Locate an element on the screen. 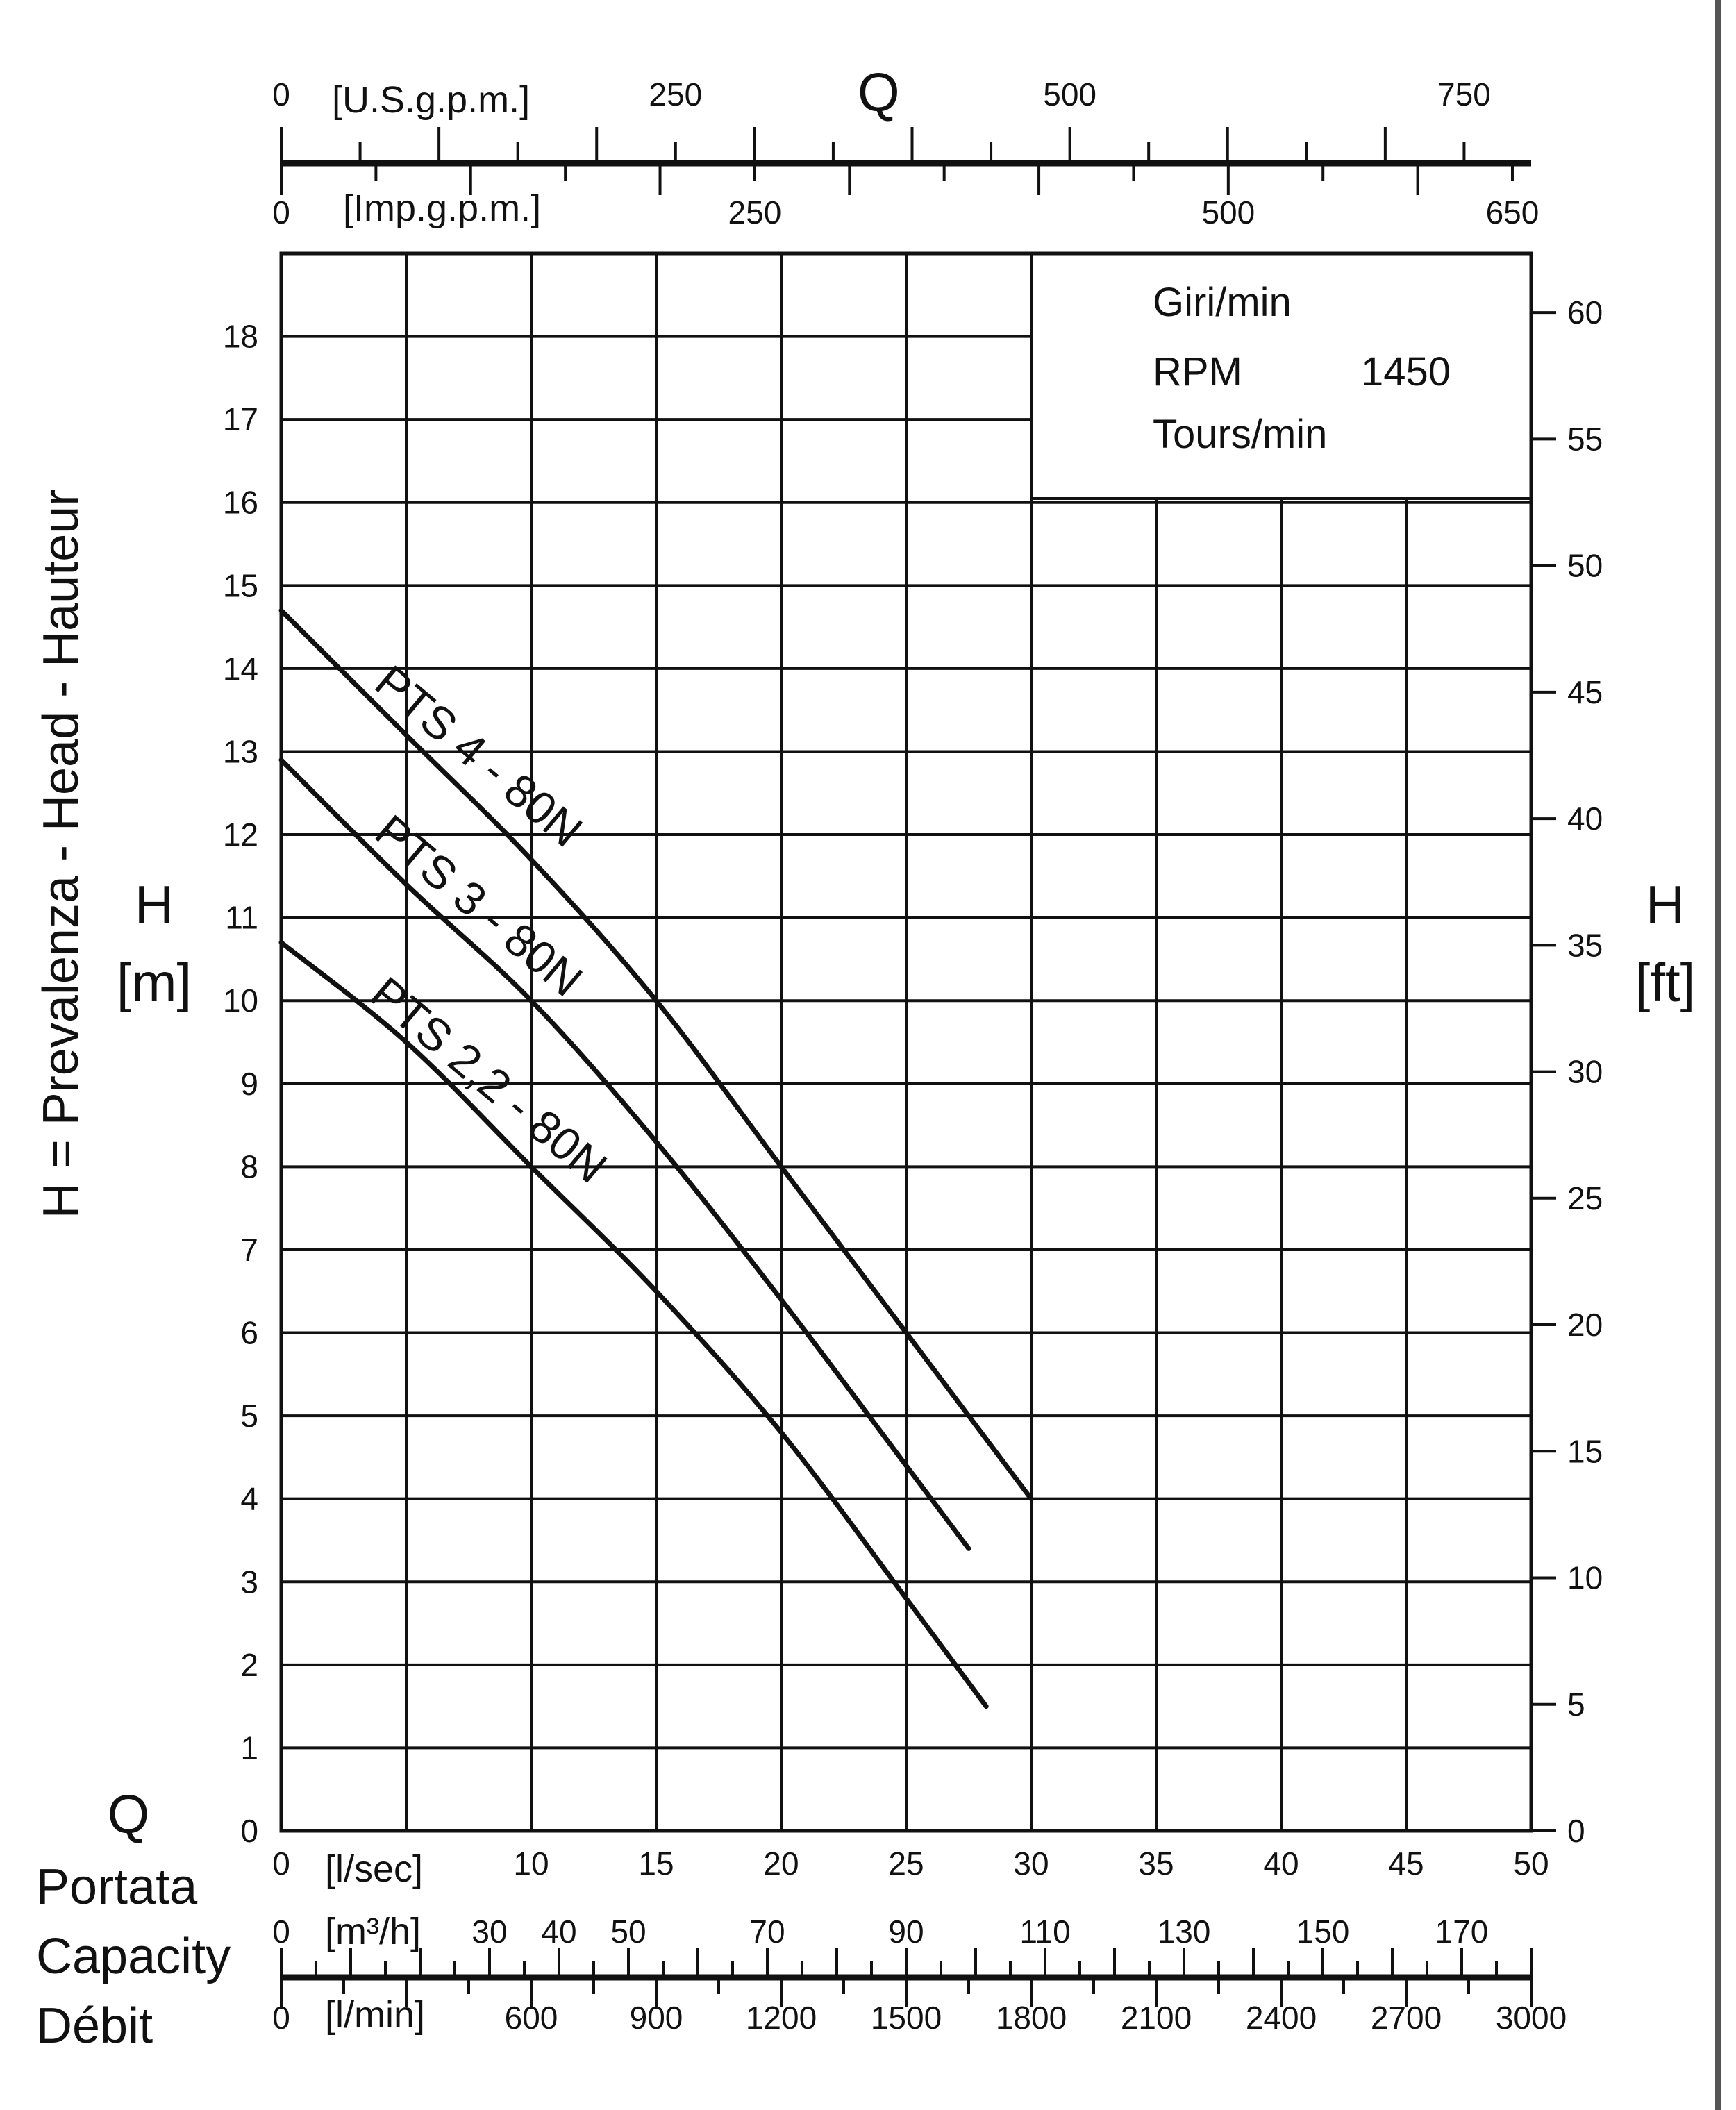 The image size is (1736, 2110). y-secondary-tick-label: 15 is located at coordinates (1585, 1451).